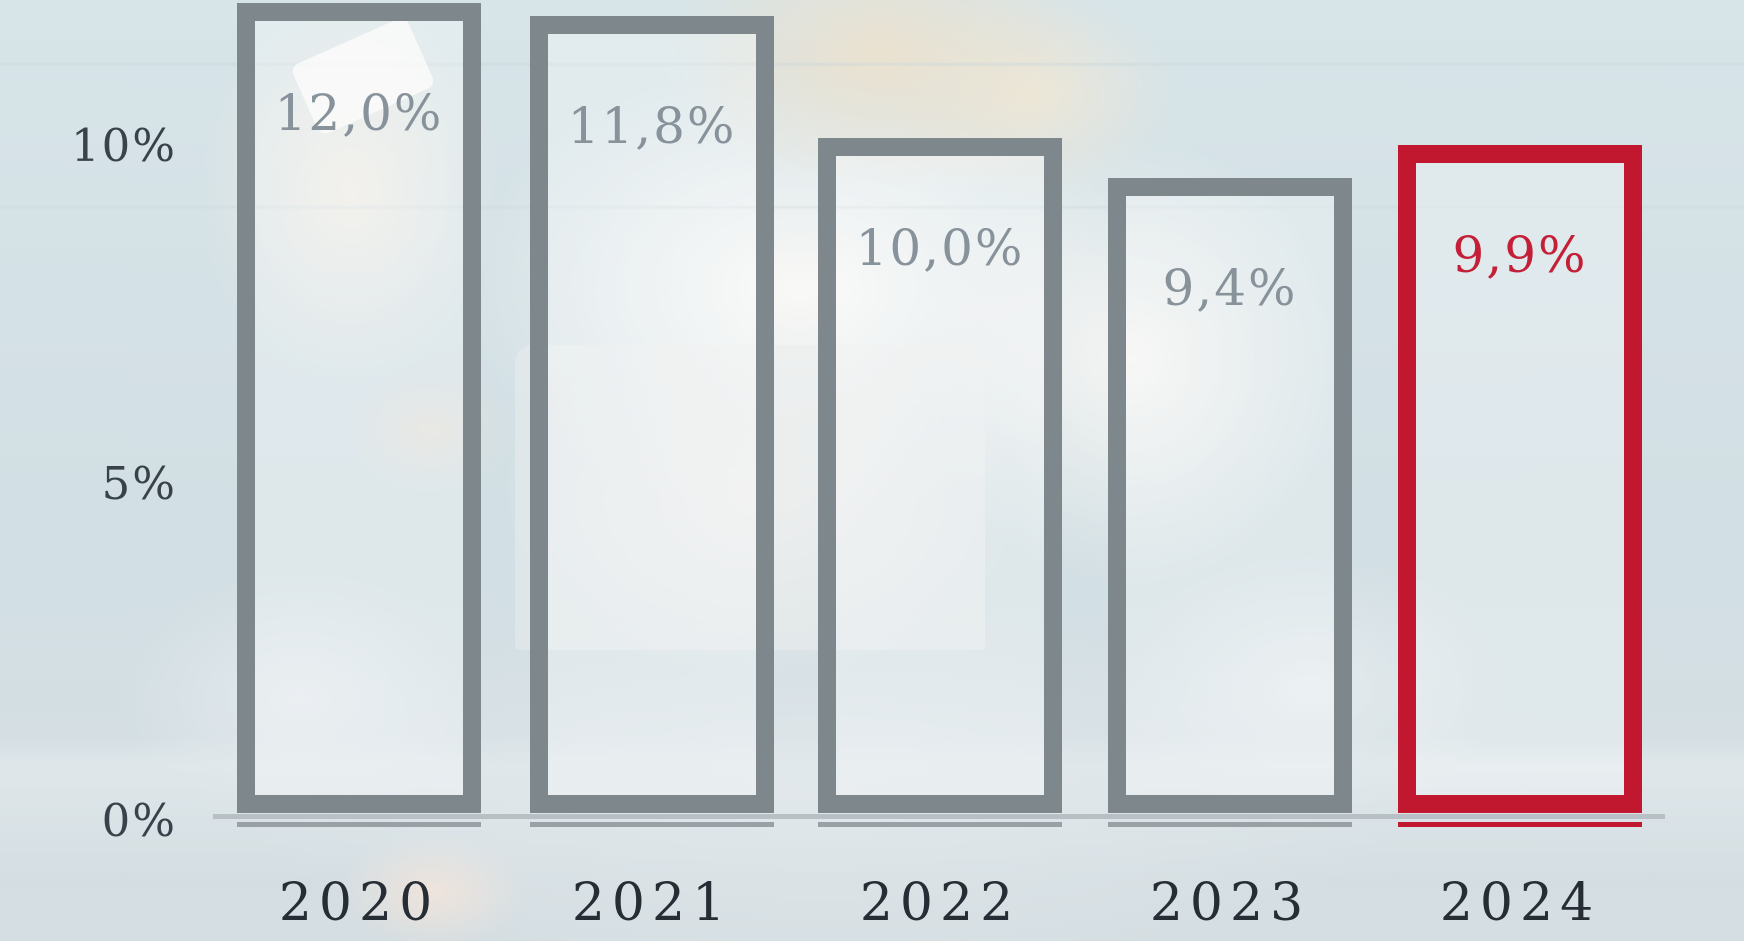 This screenshot has width=1744, height=941. Describe the element at coordinates (1230, 288) in the screenshot. I see `bar-value-label-2023: 9,4%` at that location.